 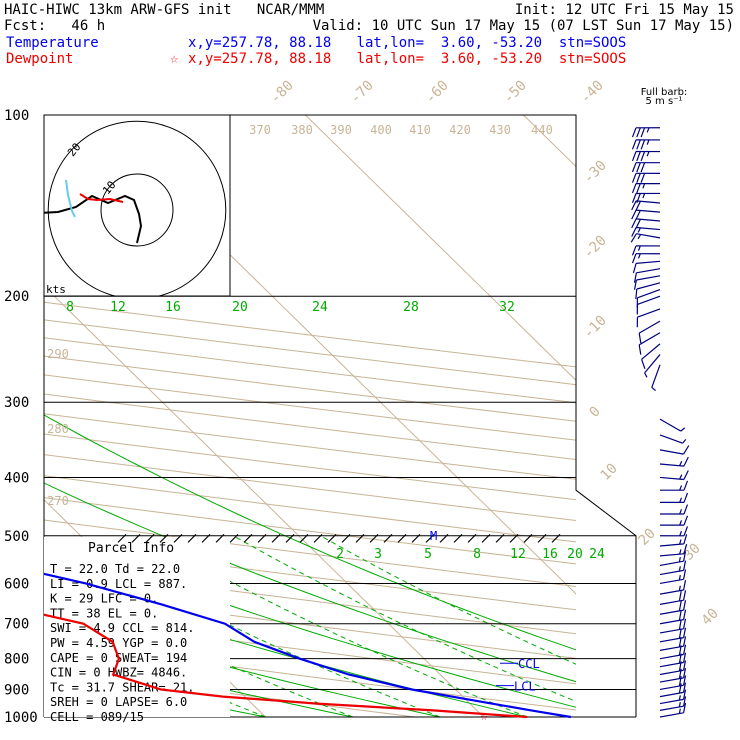 I want to click on parcel-info-row: CELL = 089/15, so click(x=97, y=717).